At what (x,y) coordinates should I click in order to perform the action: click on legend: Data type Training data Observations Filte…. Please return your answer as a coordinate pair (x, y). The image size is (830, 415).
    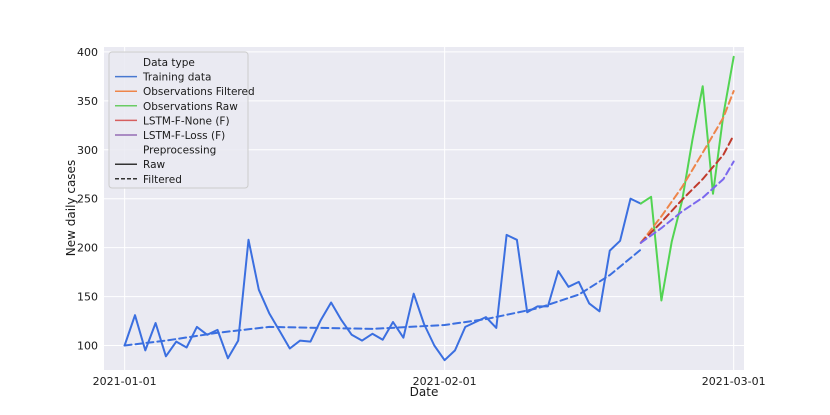
    Looking at the image, I should click on (181, 120).